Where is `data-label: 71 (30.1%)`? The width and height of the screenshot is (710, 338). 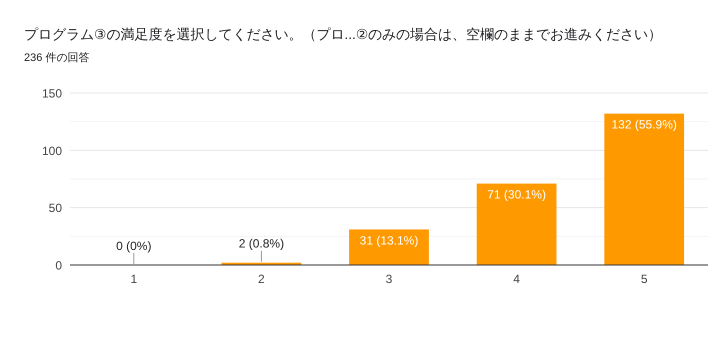 data-label: 71 (30.1%) is located at coordinates (516, 195).